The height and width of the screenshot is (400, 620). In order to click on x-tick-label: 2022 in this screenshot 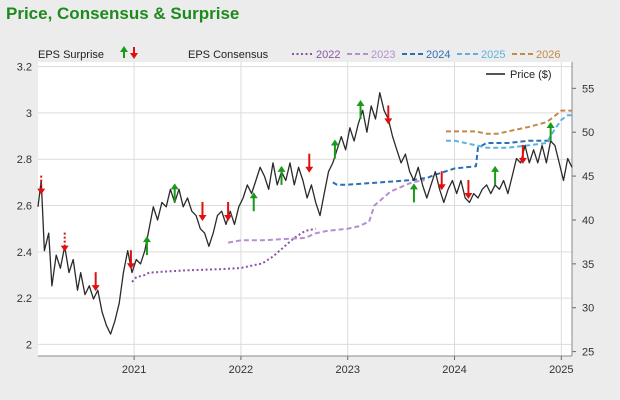, I will do `click(241, 370)`.